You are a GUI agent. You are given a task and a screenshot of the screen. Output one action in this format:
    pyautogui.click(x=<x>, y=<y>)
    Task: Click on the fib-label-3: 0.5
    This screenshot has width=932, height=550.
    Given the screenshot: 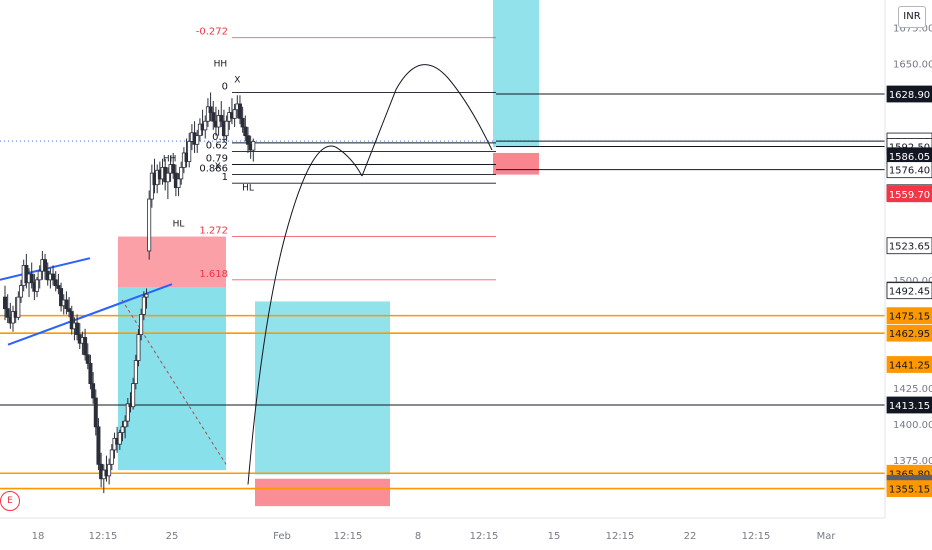 What is the action you would take?
    pyautogui.click(x=220, y=137)
    